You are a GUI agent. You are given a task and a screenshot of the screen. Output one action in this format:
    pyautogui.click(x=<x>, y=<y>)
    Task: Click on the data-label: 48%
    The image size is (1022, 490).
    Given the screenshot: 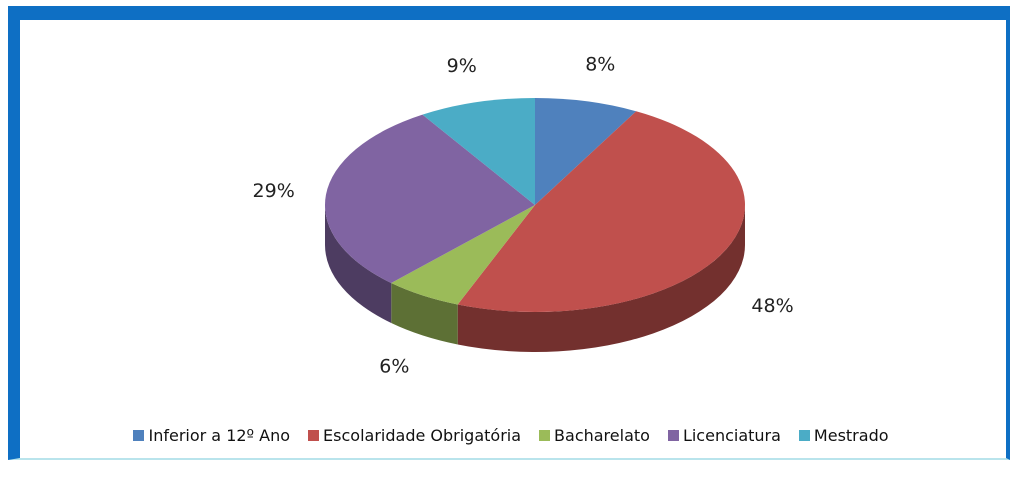 What is the action you would take?
    pyautogui.click(x=772, y=306)
    